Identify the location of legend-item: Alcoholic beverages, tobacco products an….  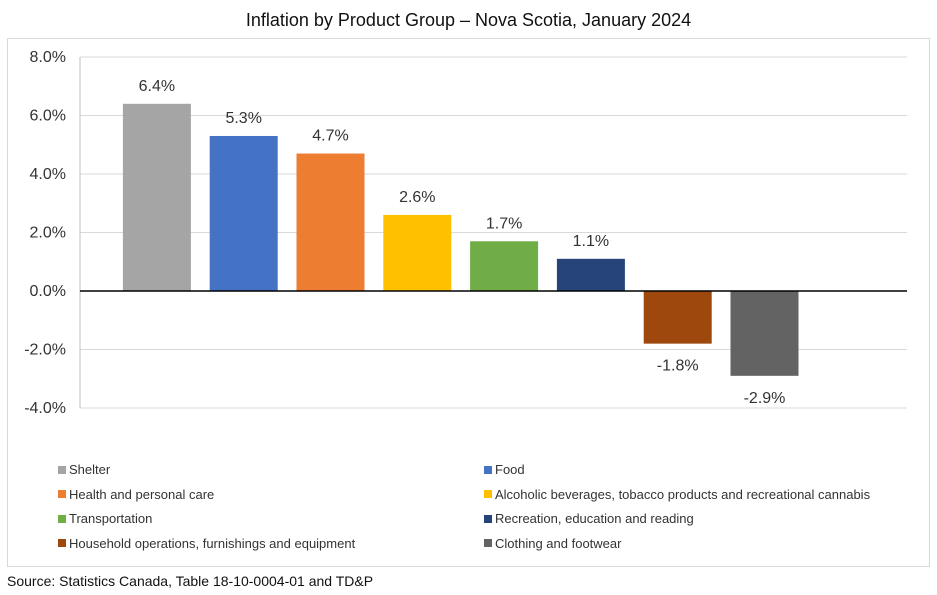
(677, 494).